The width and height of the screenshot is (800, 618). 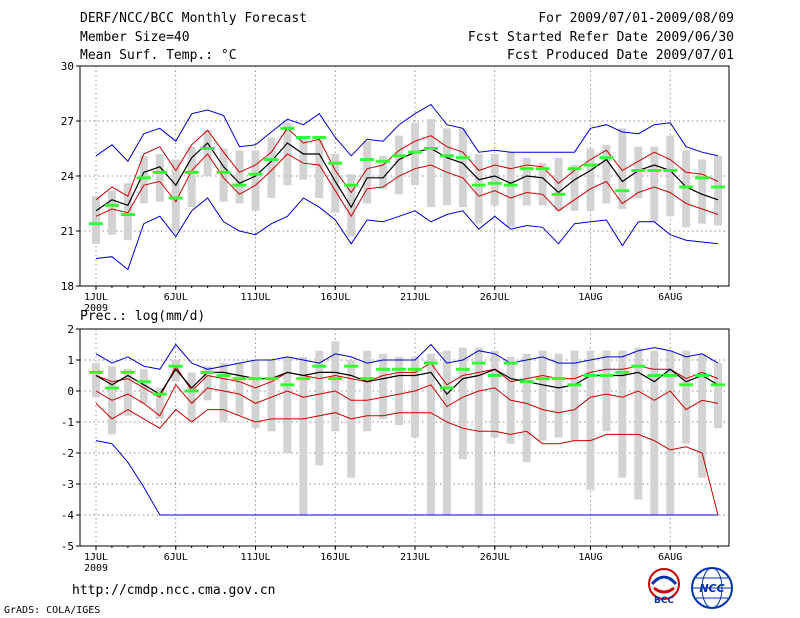 What do you see at coordinates (52, 610) in the screenshot?
I see `grads-credit: GrADS: COLA/IGES` at bounding box center [52, 610].